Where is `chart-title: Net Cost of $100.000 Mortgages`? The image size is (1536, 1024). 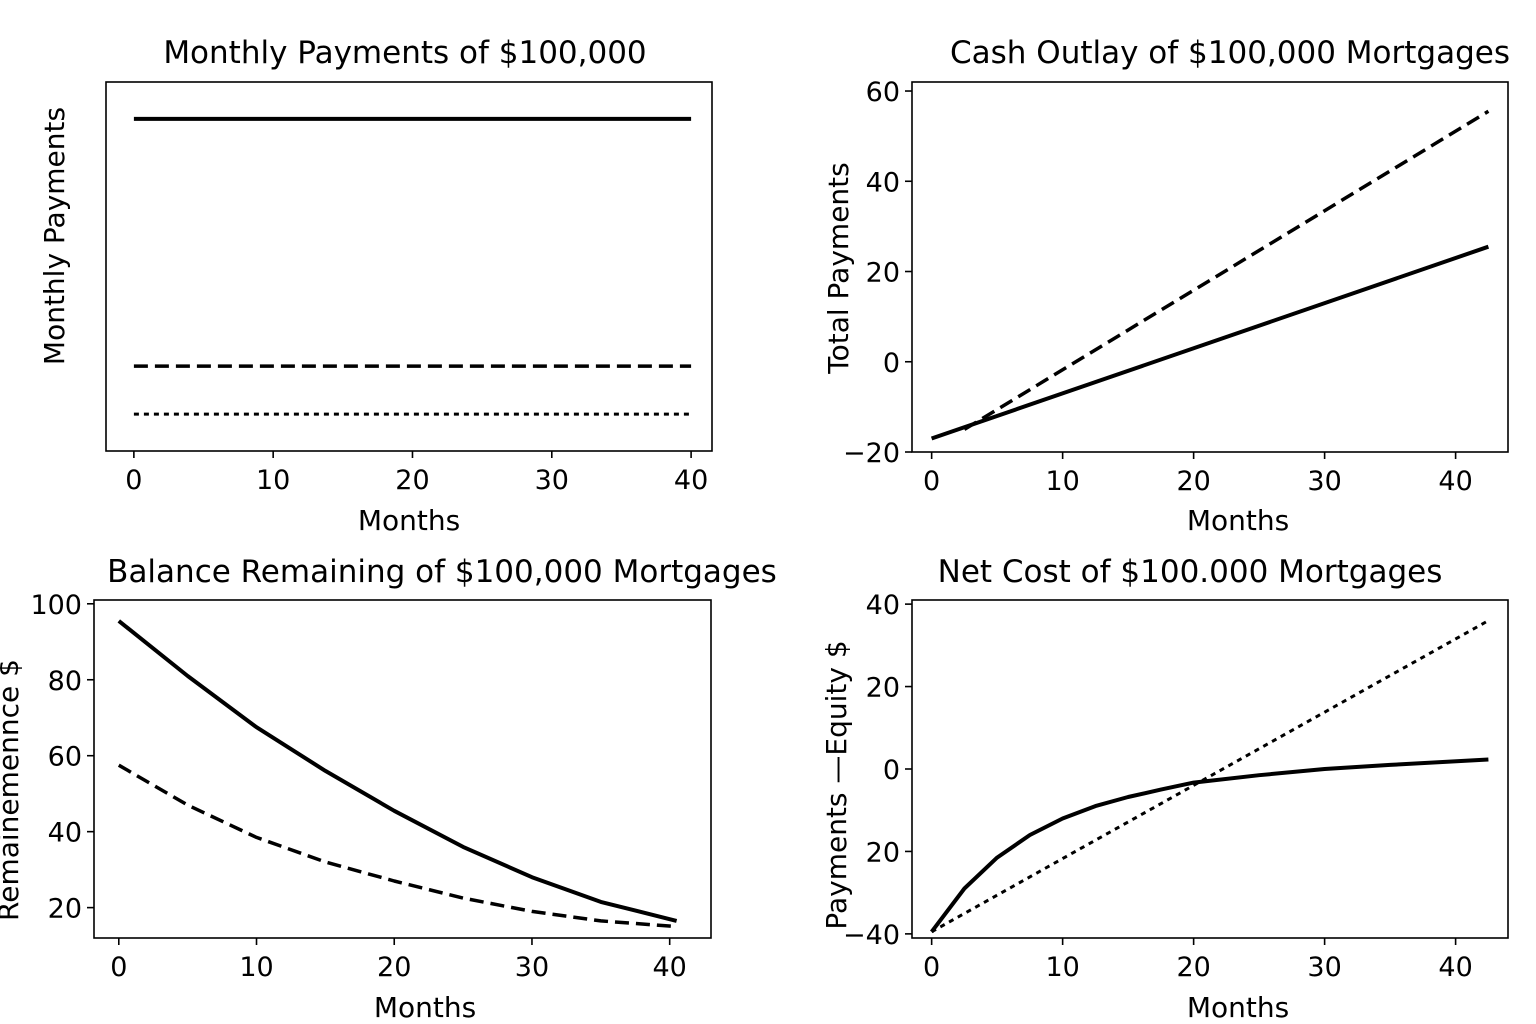
chart-title: Net Cost of $100.000 Mortgages is located at coordinates (1190, 572).